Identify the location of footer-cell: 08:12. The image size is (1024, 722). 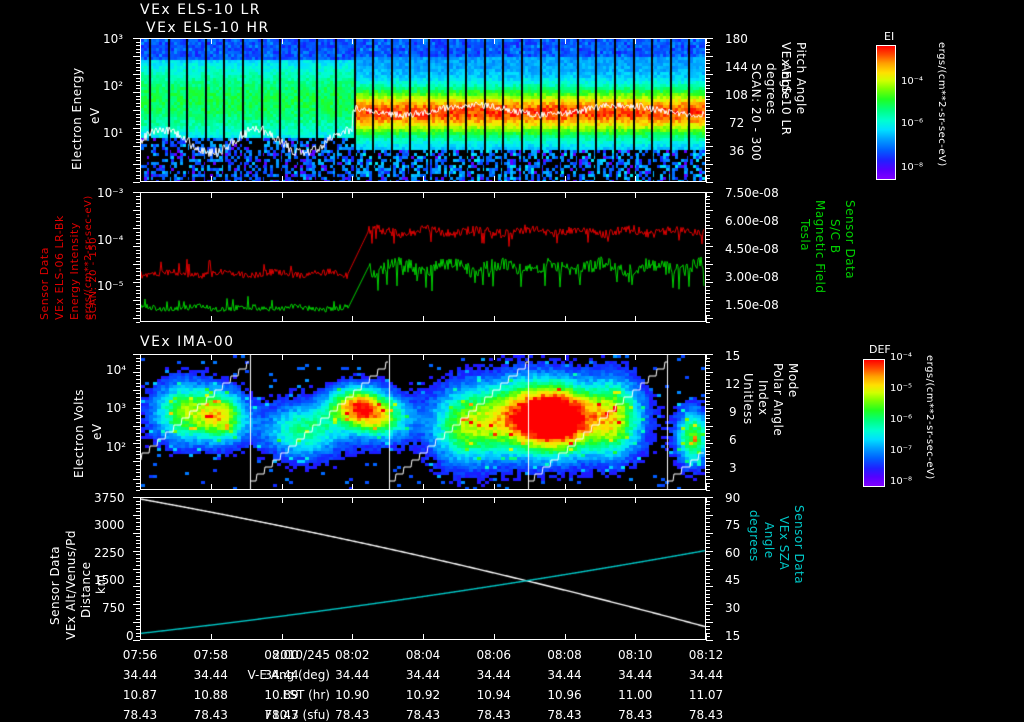
(706, 655).